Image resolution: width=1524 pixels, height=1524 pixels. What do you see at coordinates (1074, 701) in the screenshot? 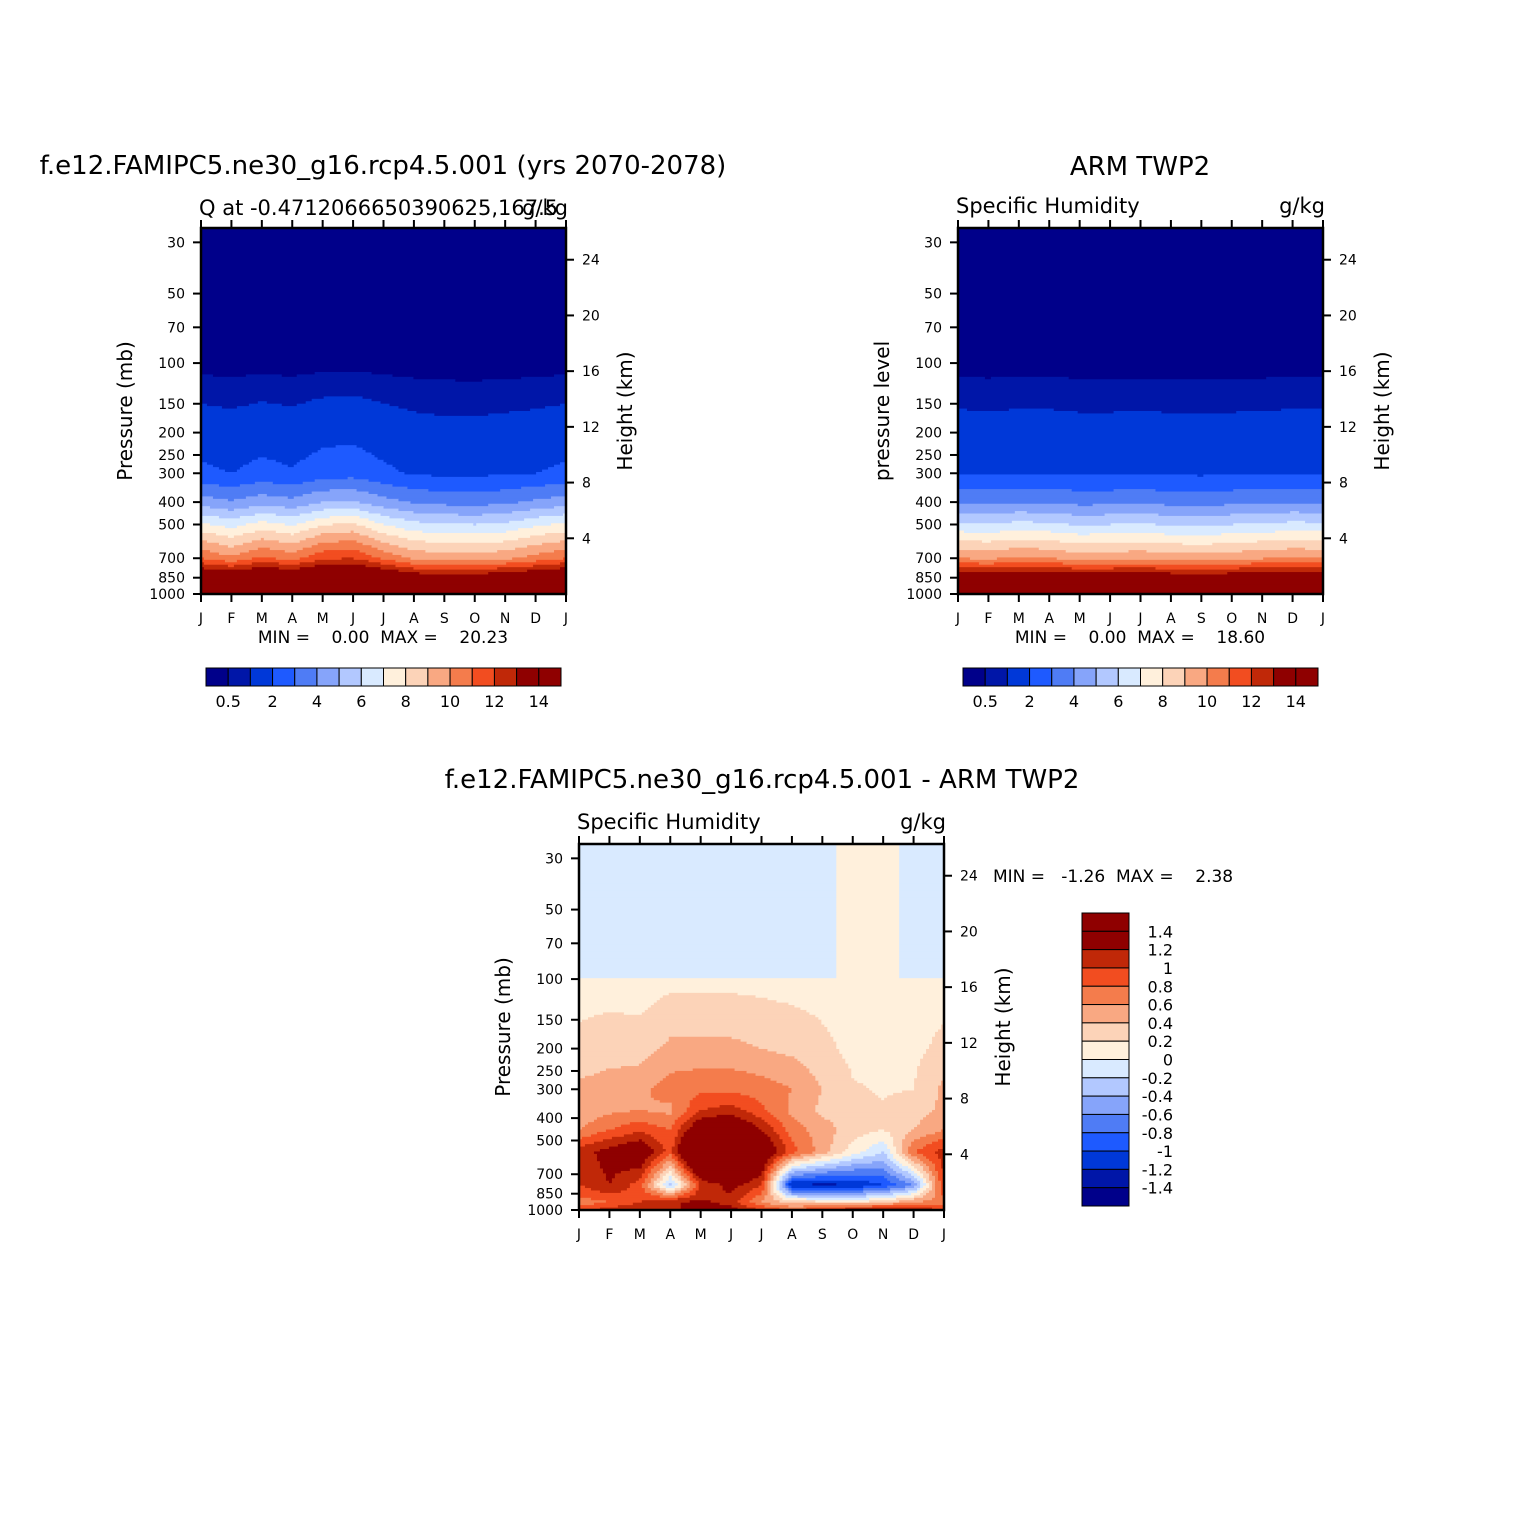
I see `colorbar-label: 4` at bounding box center [1074, 701].